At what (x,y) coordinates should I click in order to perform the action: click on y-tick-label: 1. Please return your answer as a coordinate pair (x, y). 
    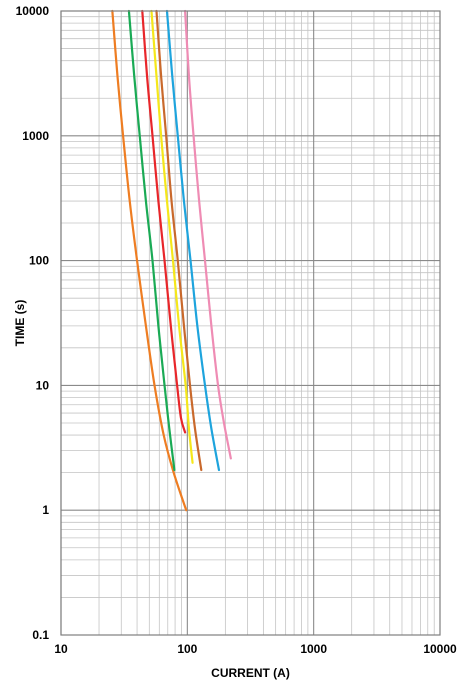
    Looking at the image, I should click on (45, 510).